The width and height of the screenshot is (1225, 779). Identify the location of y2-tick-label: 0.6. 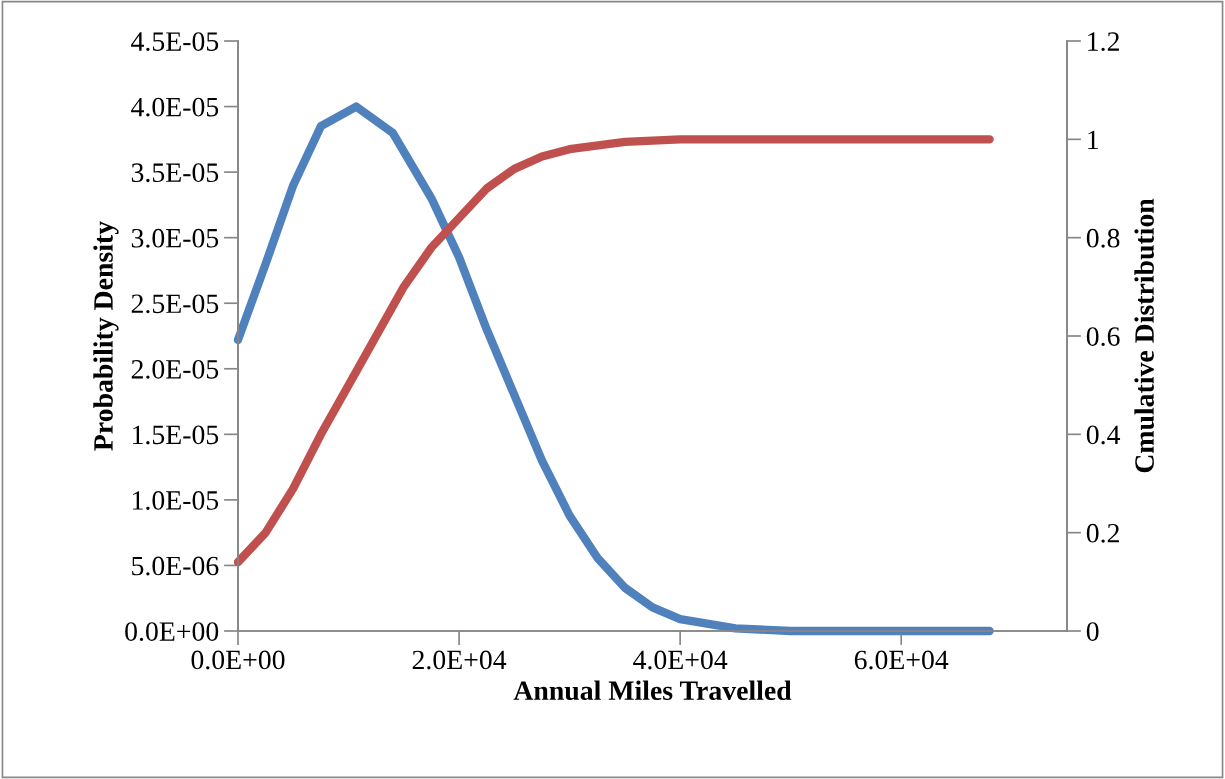
(1103, 337).